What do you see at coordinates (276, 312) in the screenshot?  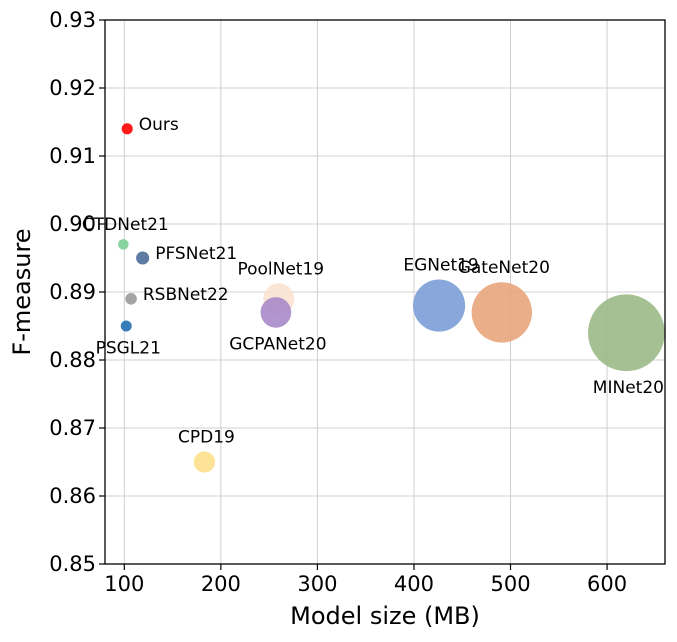 I see `point-gcpanet20` at bounding box center [276, 312].